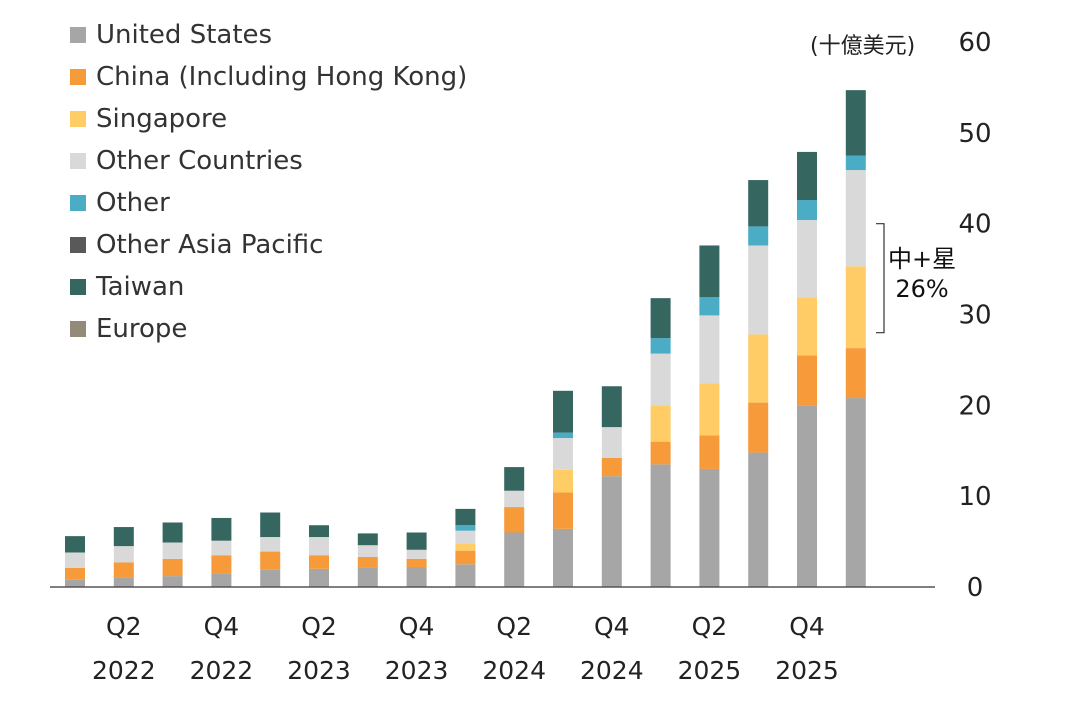 The height and width of the screenshot is (718, 1077). Describe the element at coordinates (975, 588) in the screenshot. I see `y-tick-label: 0` at that location.